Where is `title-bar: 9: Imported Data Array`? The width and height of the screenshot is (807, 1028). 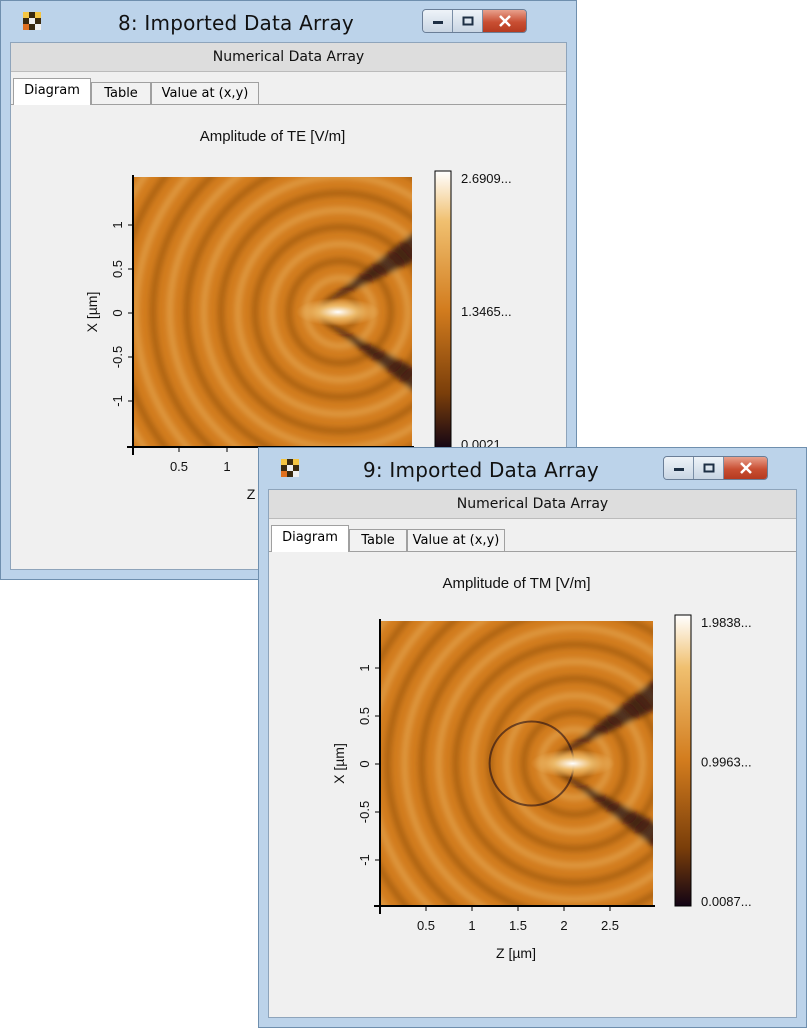
title-bar: 9: Imported Data Array is located at coordinates (532, 468).